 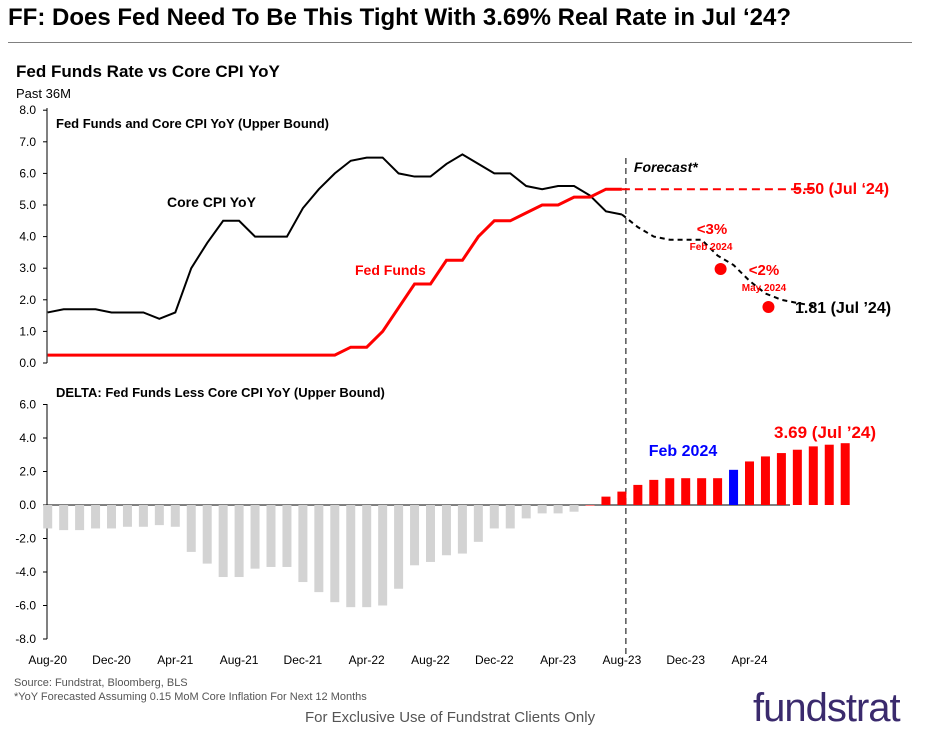 What do you see at coordinates (101, 683) in the screenshot?
I see `source-note: Source: Fundstrat, Bloomberg, BLS` at bounding box center [101, 683].